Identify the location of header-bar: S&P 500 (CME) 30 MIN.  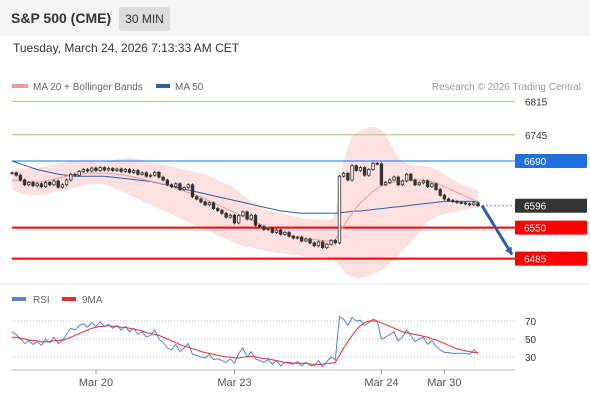
(295, 18).